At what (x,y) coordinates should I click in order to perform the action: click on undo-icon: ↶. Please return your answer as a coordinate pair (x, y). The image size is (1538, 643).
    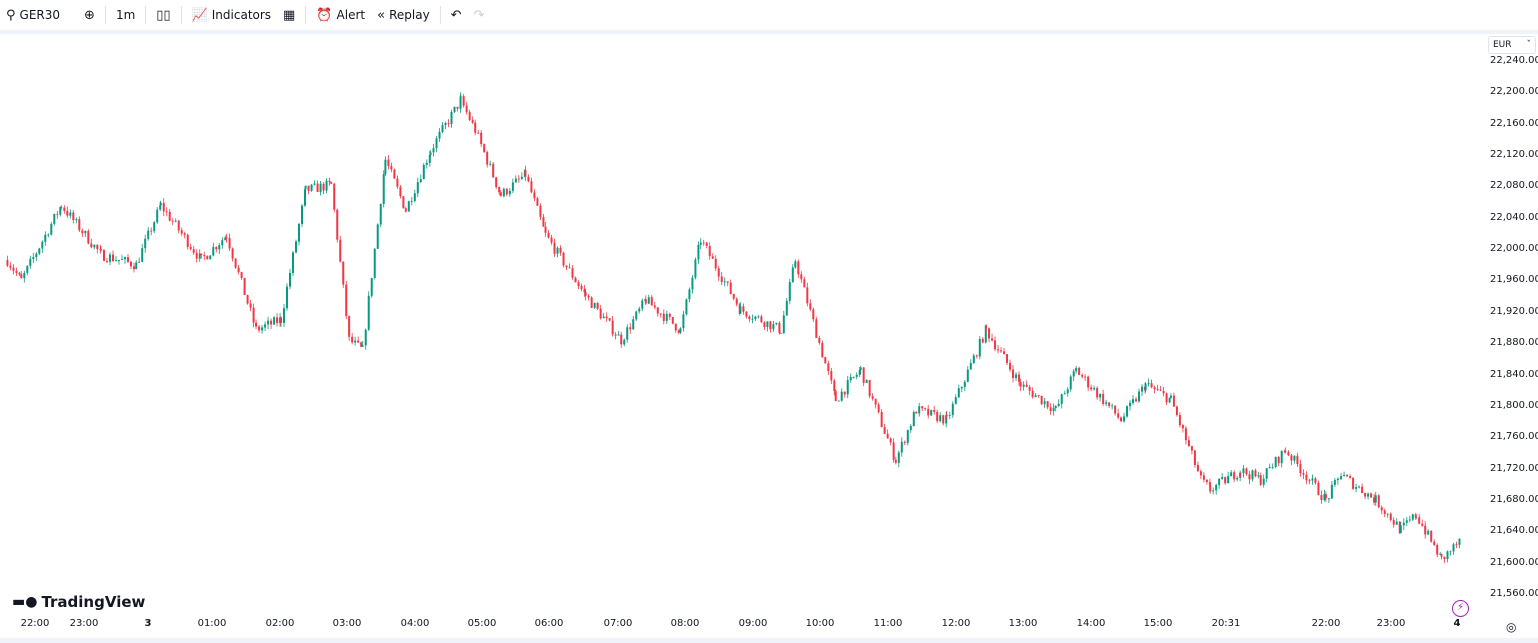
    Looking at the image, I should click on (456, 15).